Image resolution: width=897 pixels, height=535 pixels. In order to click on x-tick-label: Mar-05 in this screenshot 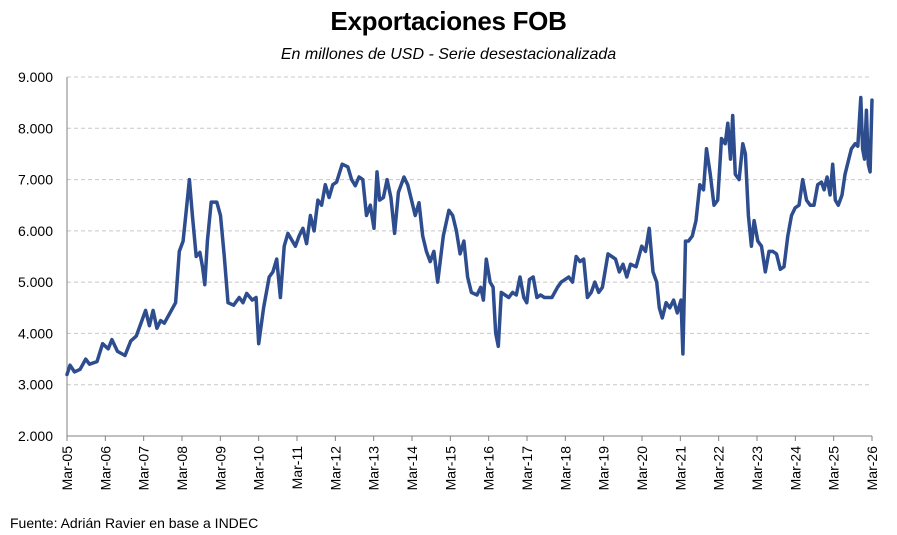, I will do `click(67, 468)`.